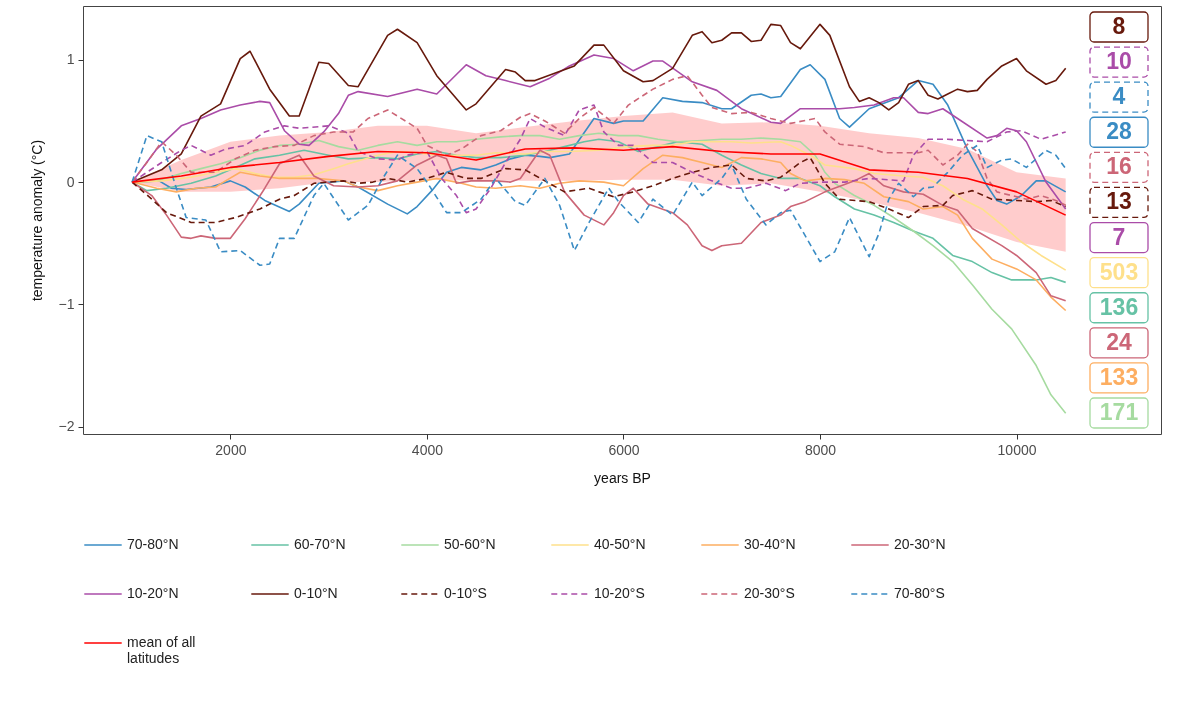  Describe the element at coordinates (919, 593) in the screenshot. I see `legend-label: 70-80°S` at that location.